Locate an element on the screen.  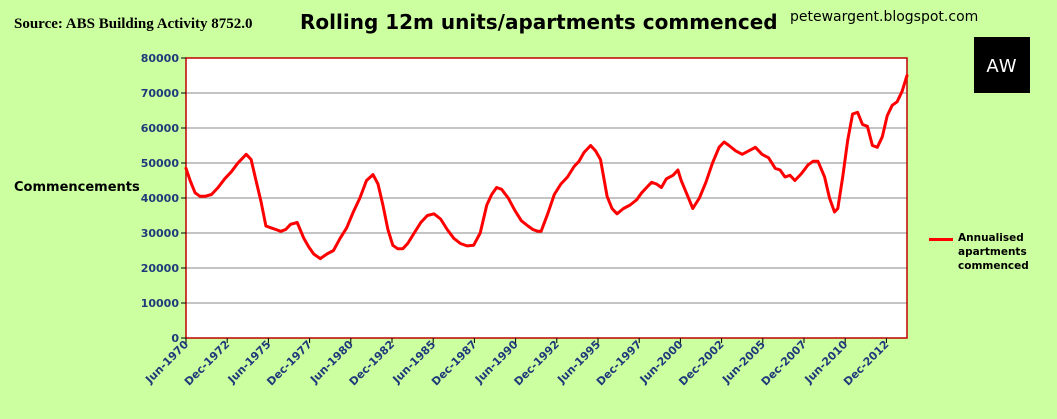
y-tick-label: 30000 is located at coordinates (160, 233).